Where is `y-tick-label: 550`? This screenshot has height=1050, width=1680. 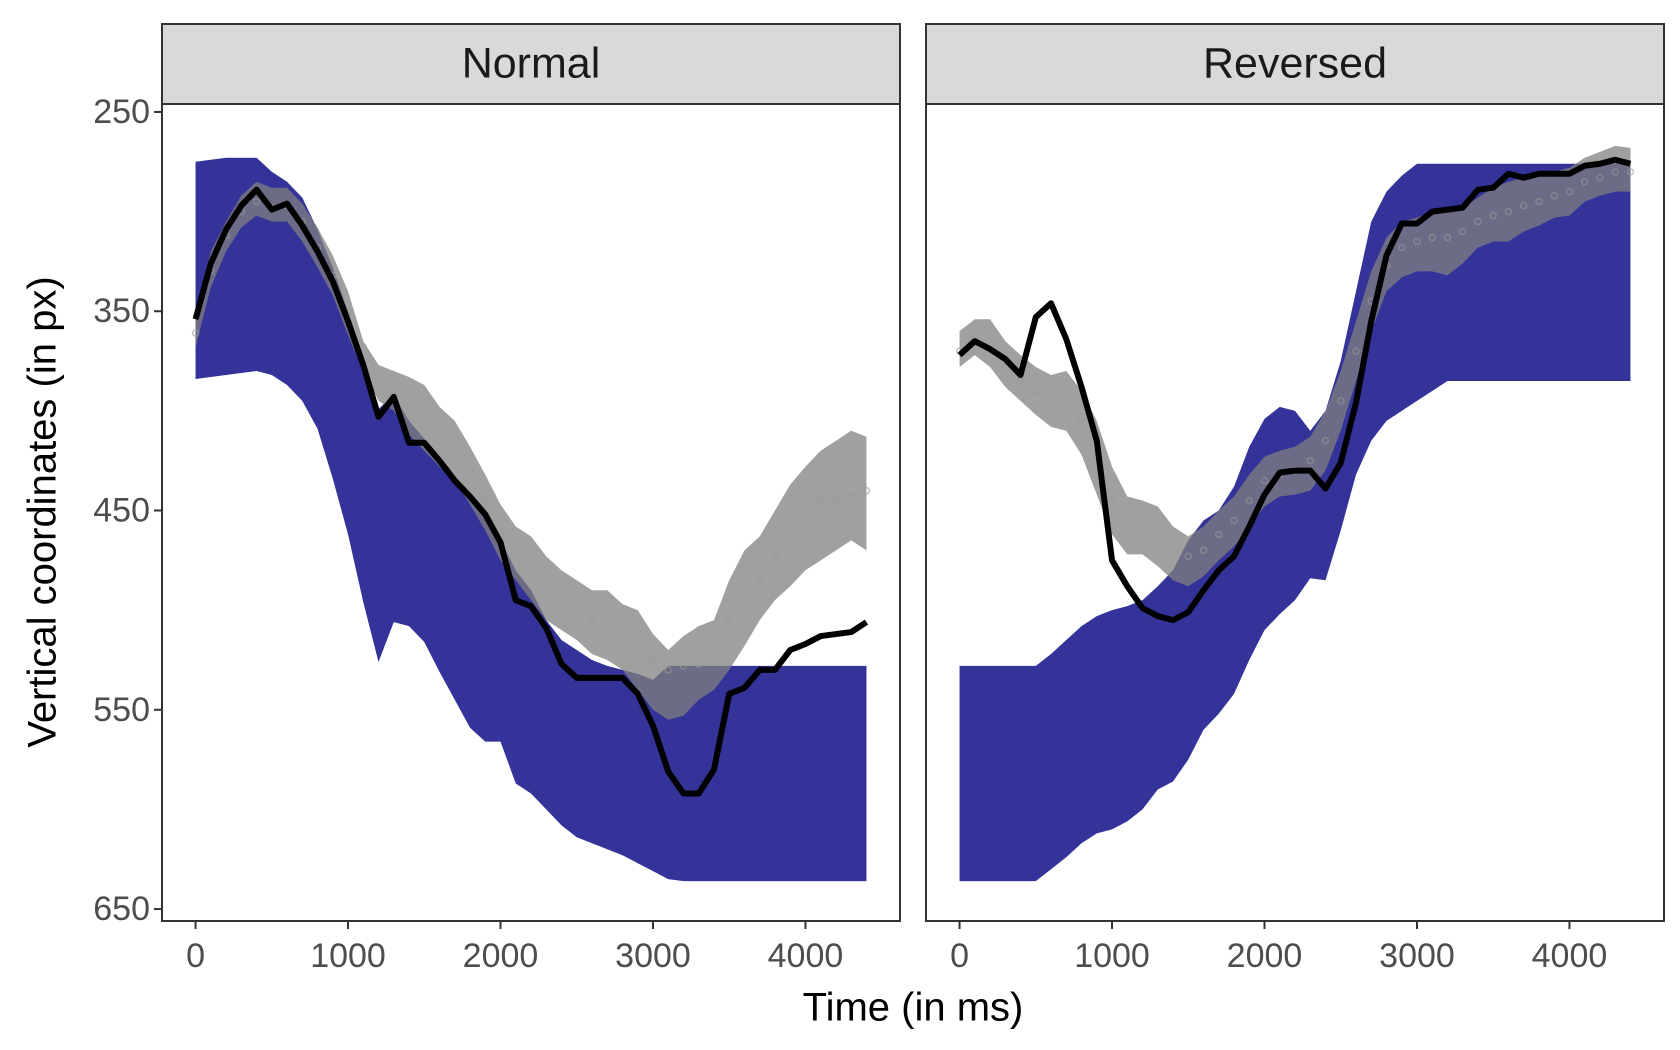 y-tick-label: 550 is located at coordinates (121, 710).